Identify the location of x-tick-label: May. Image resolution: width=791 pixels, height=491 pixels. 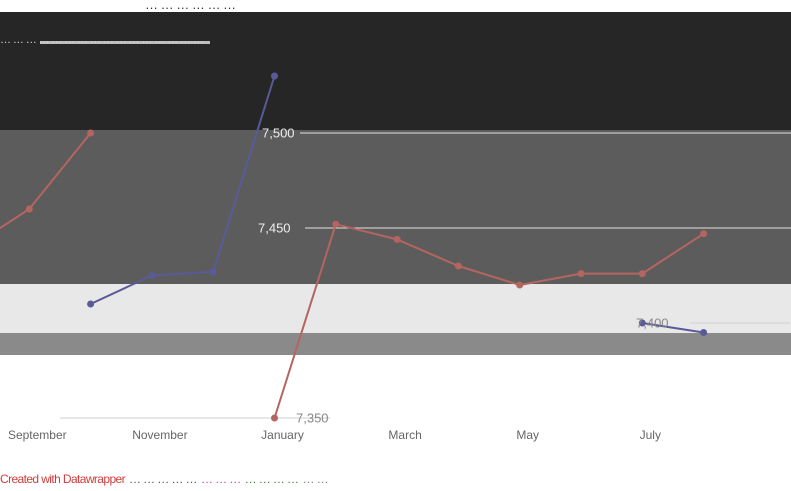
(528, 435).